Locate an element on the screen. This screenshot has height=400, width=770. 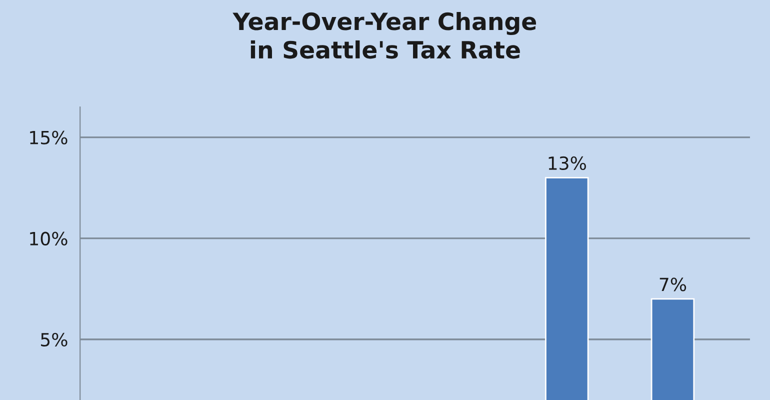
y-tick-label: 10% is located at coordinates (49, 239).